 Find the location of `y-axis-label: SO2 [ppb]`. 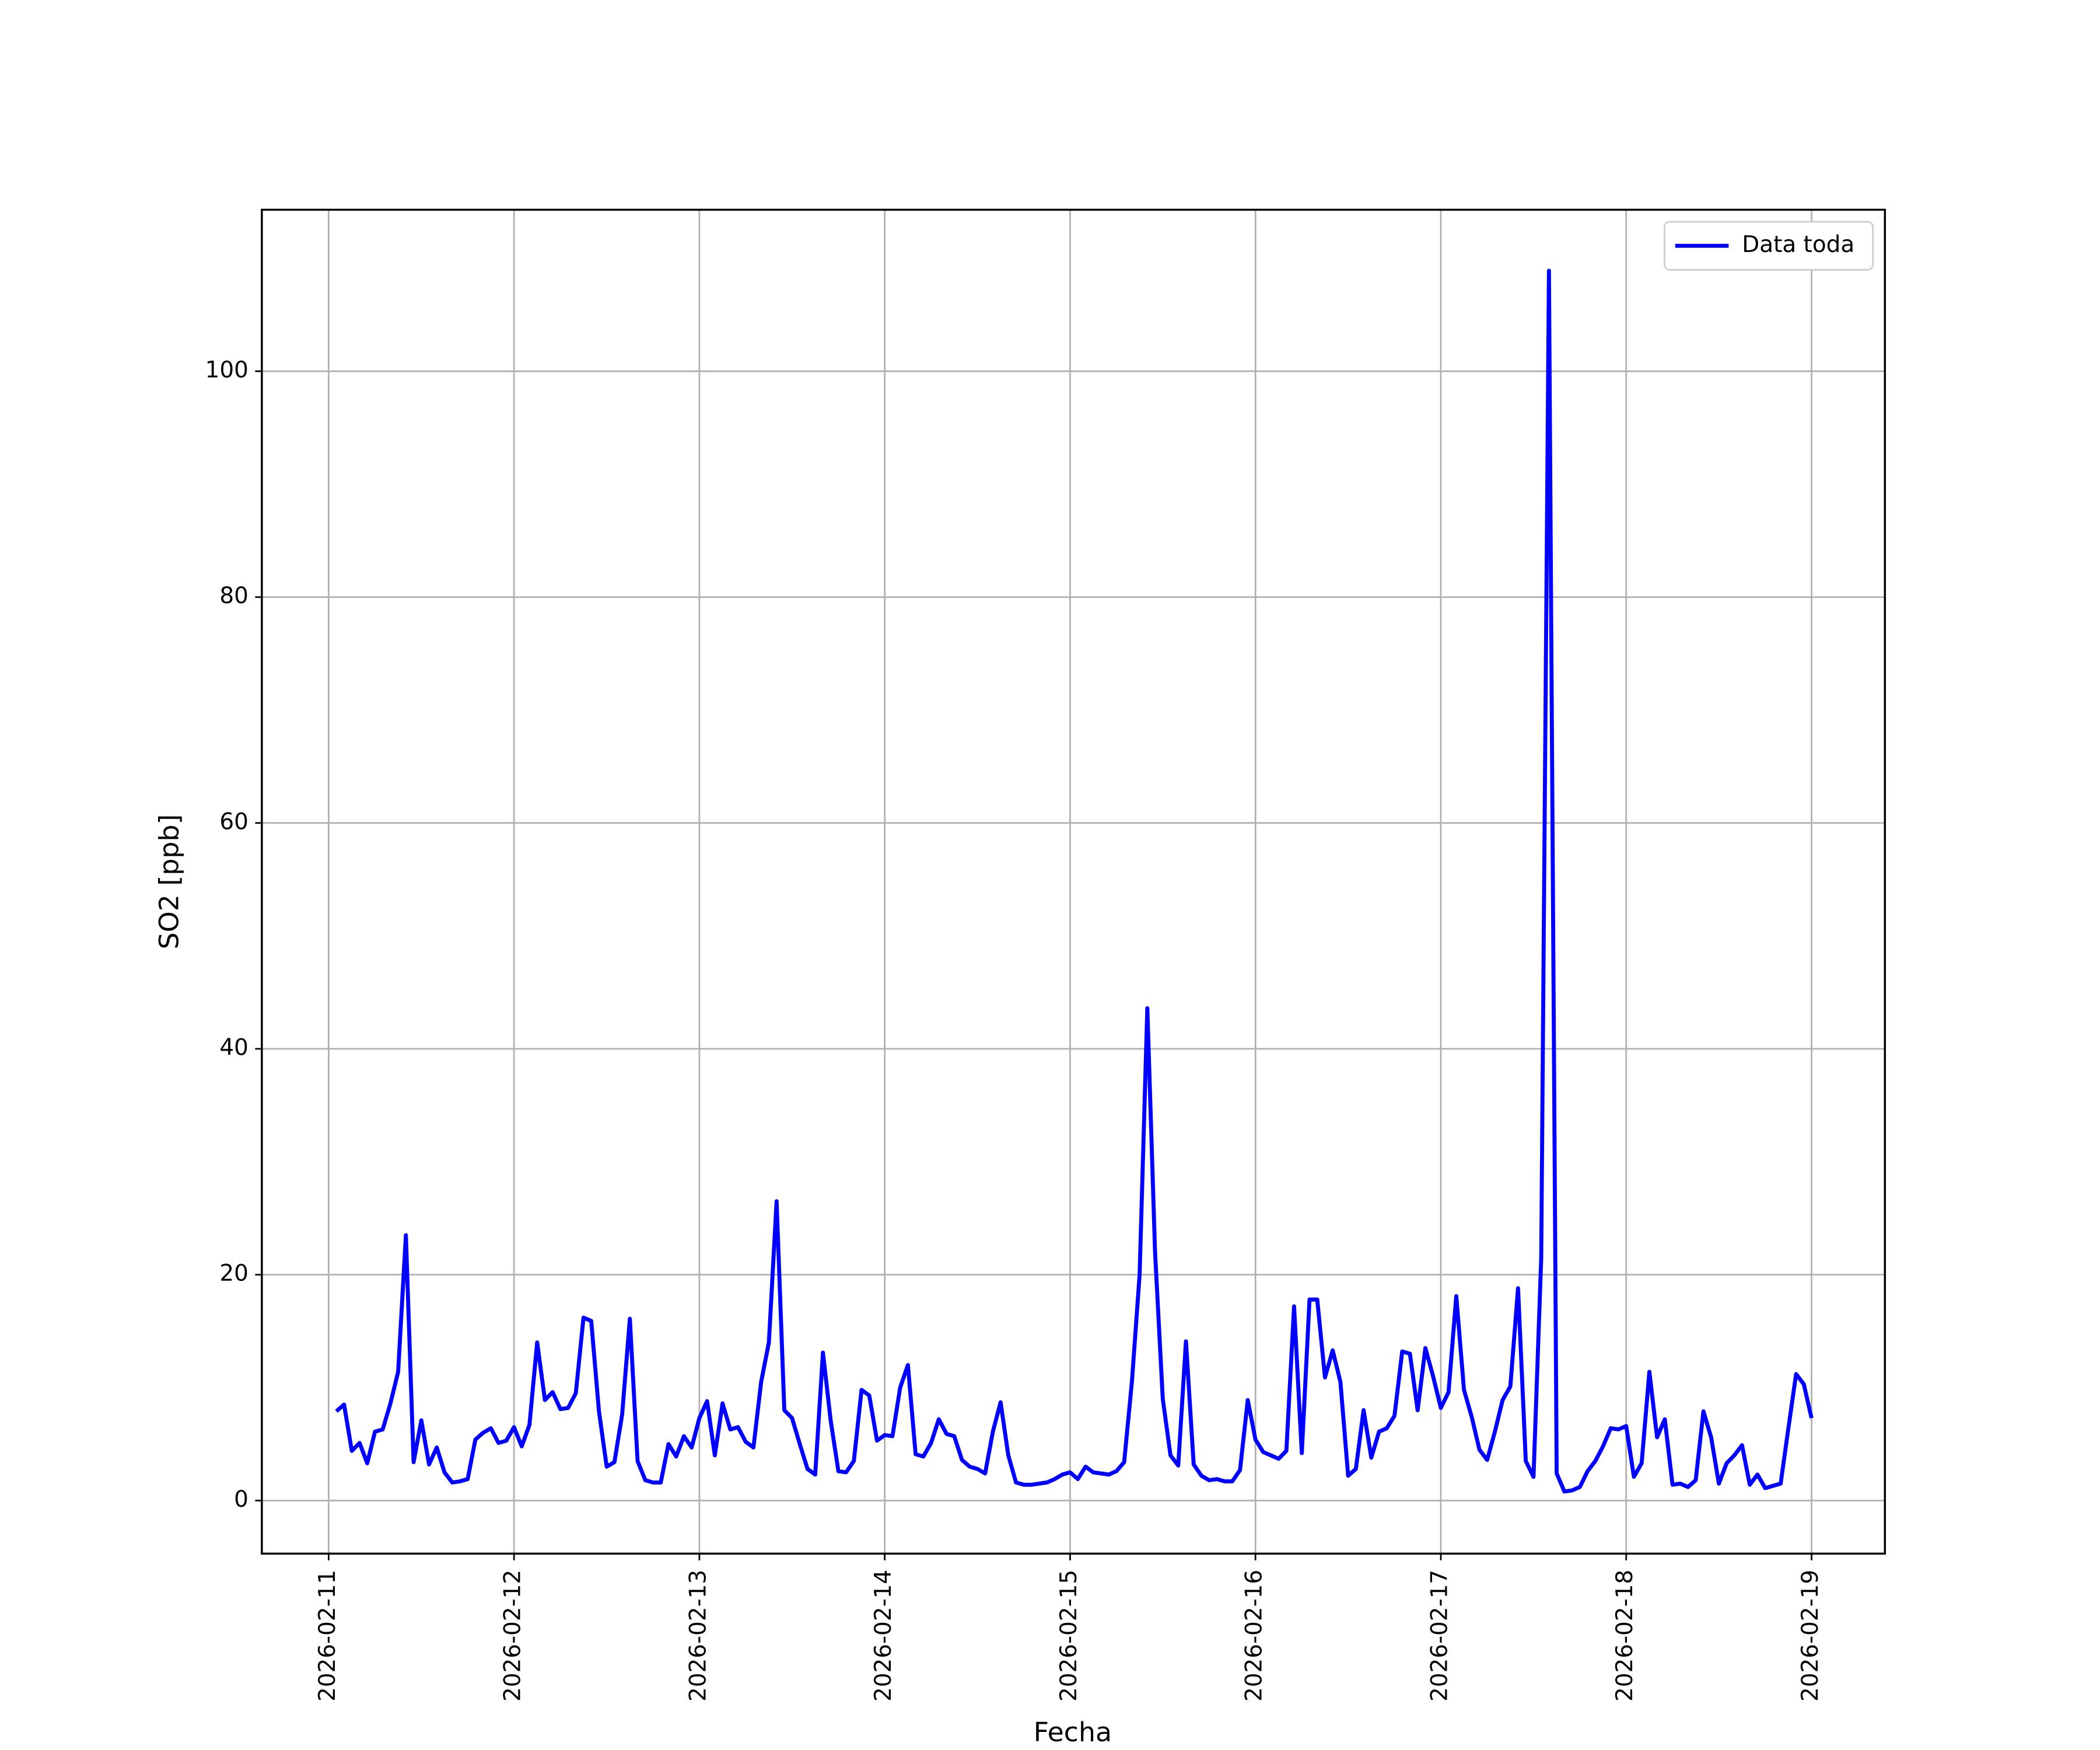

y-axis-label: SO2 [ppb] is located at coordinates (169, 882).